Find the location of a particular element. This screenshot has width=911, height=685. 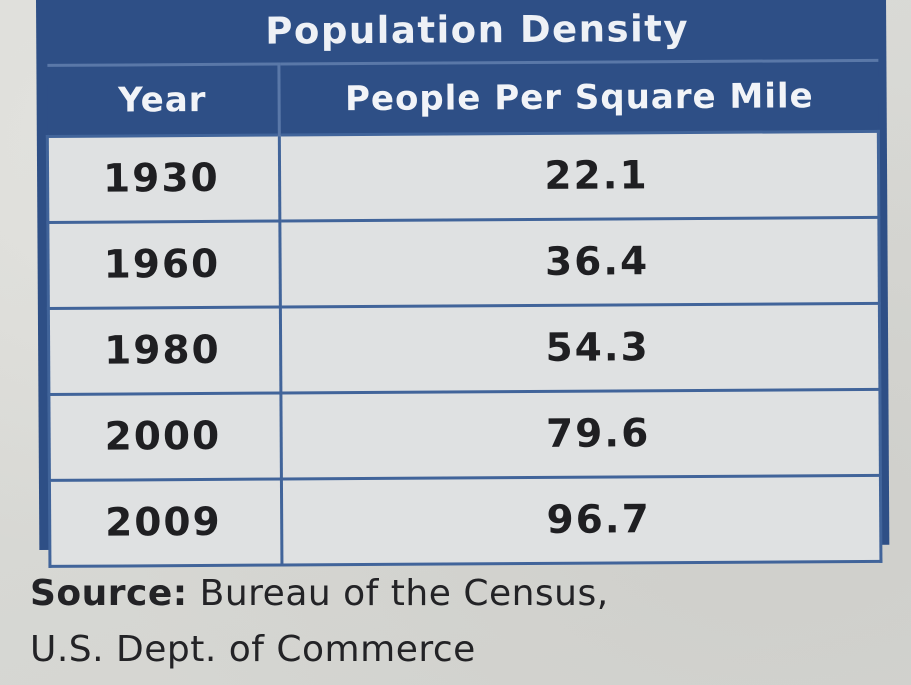

table-row: 2000 79.6 is located at coordinates (464, 435).